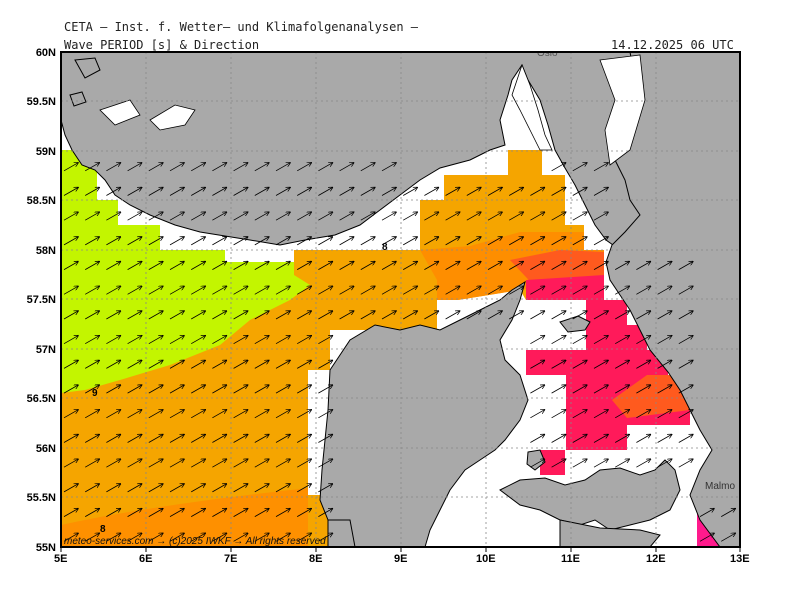  What do you see at coordinates (230, 559) in the screenshot?
I see `lon-label: 7E` at bounding box center [230, 559].